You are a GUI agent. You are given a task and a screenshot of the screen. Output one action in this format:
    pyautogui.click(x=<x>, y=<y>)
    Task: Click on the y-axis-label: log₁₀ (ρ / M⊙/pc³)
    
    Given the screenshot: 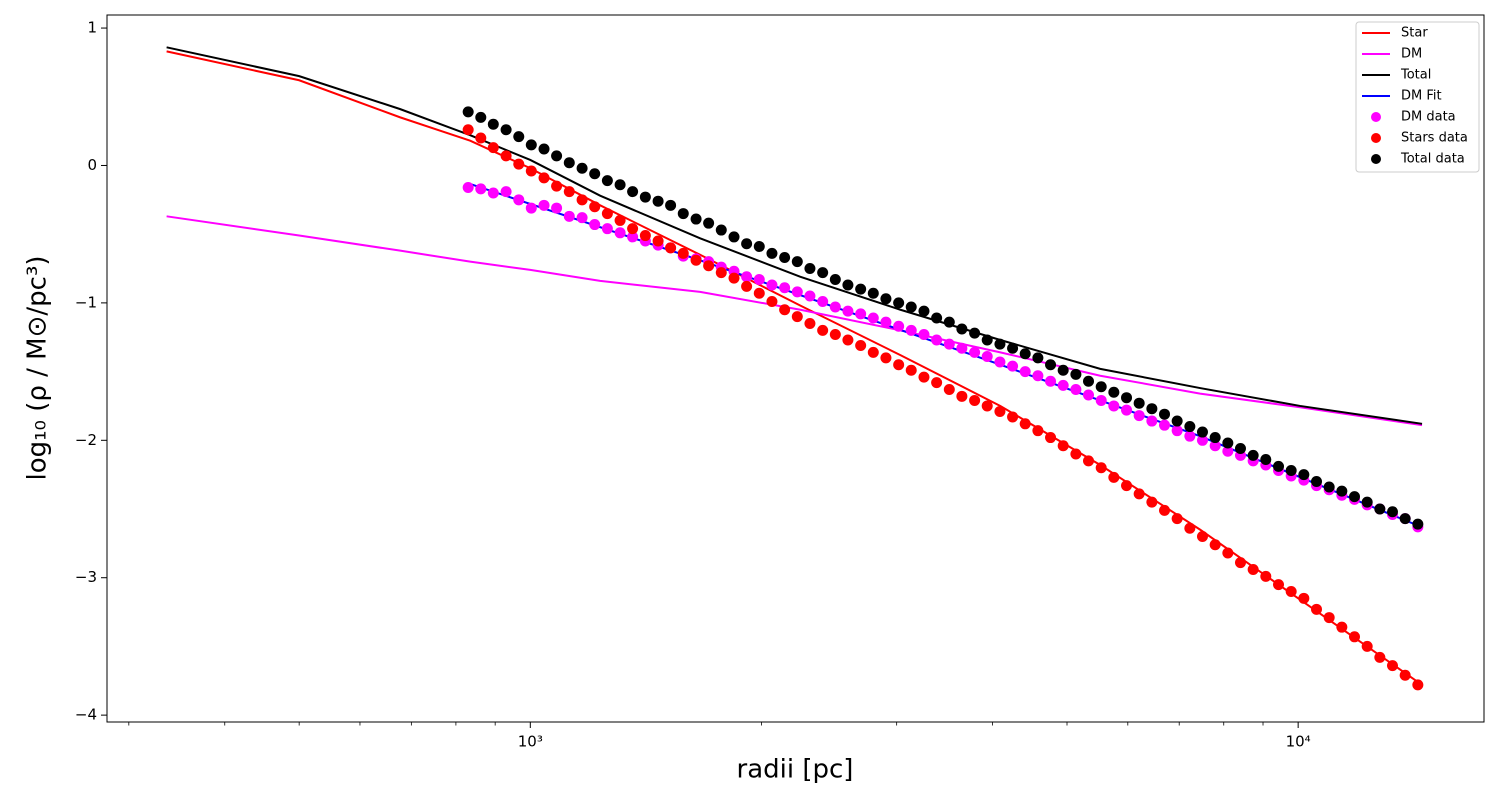 What is the action you would take?
    pyautogui.click(x=38, y=367)
    